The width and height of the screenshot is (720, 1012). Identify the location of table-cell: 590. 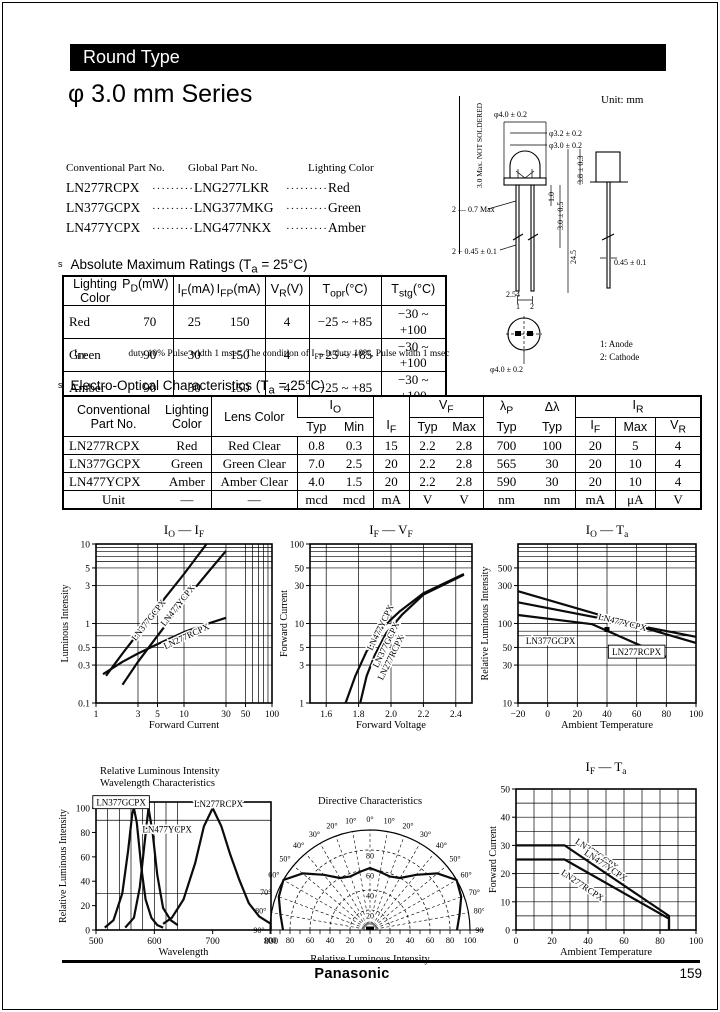
(506, 481).